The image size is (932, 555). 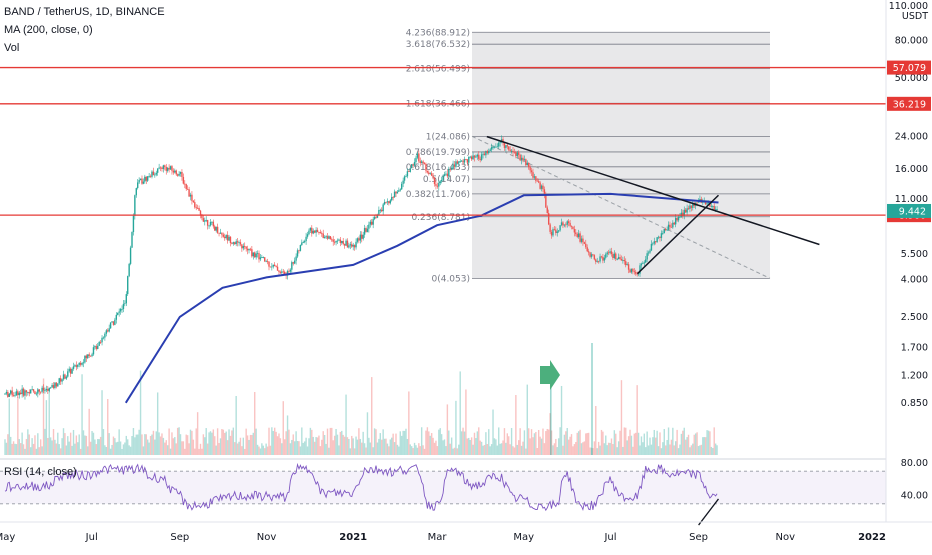 I want to click on rsi-line, so click(x=361, y=487).